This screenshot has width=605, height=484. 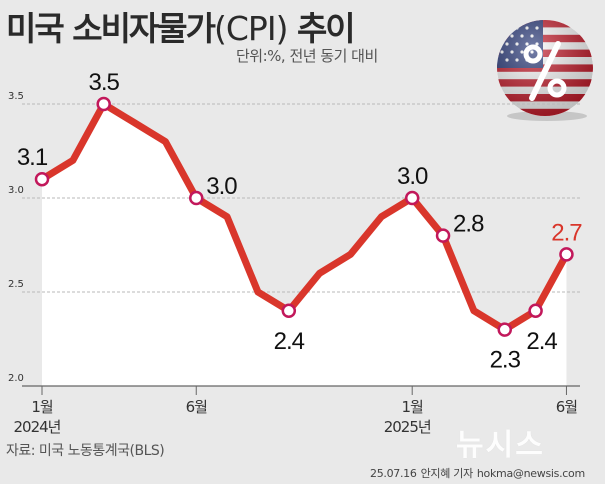 I want to click on percent-icon, so click(x=545, y=71).